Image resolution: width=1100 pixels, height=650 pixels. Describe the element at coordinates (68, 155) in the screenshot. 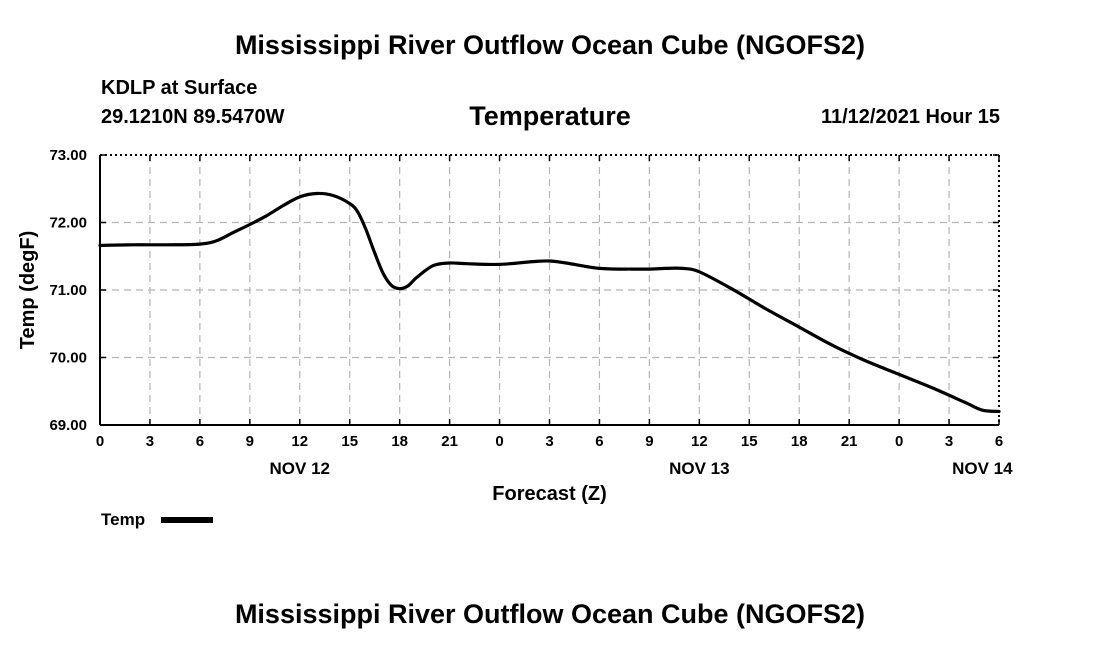

I see `y-tick-label: 73.00` at that location.